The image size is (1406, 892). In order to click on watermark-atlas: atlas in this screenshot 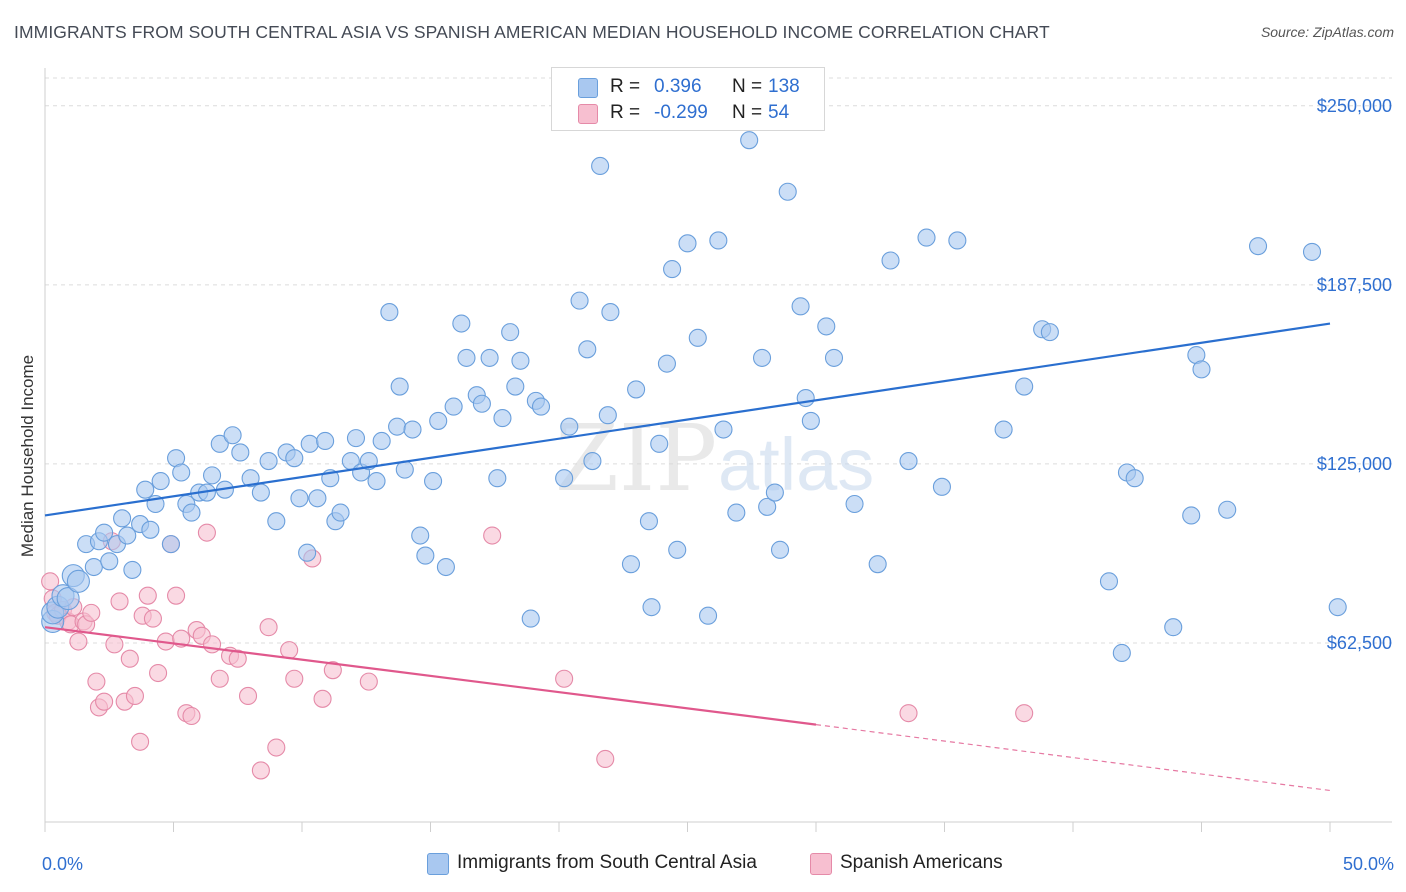, I will do `click(796, 464)`.